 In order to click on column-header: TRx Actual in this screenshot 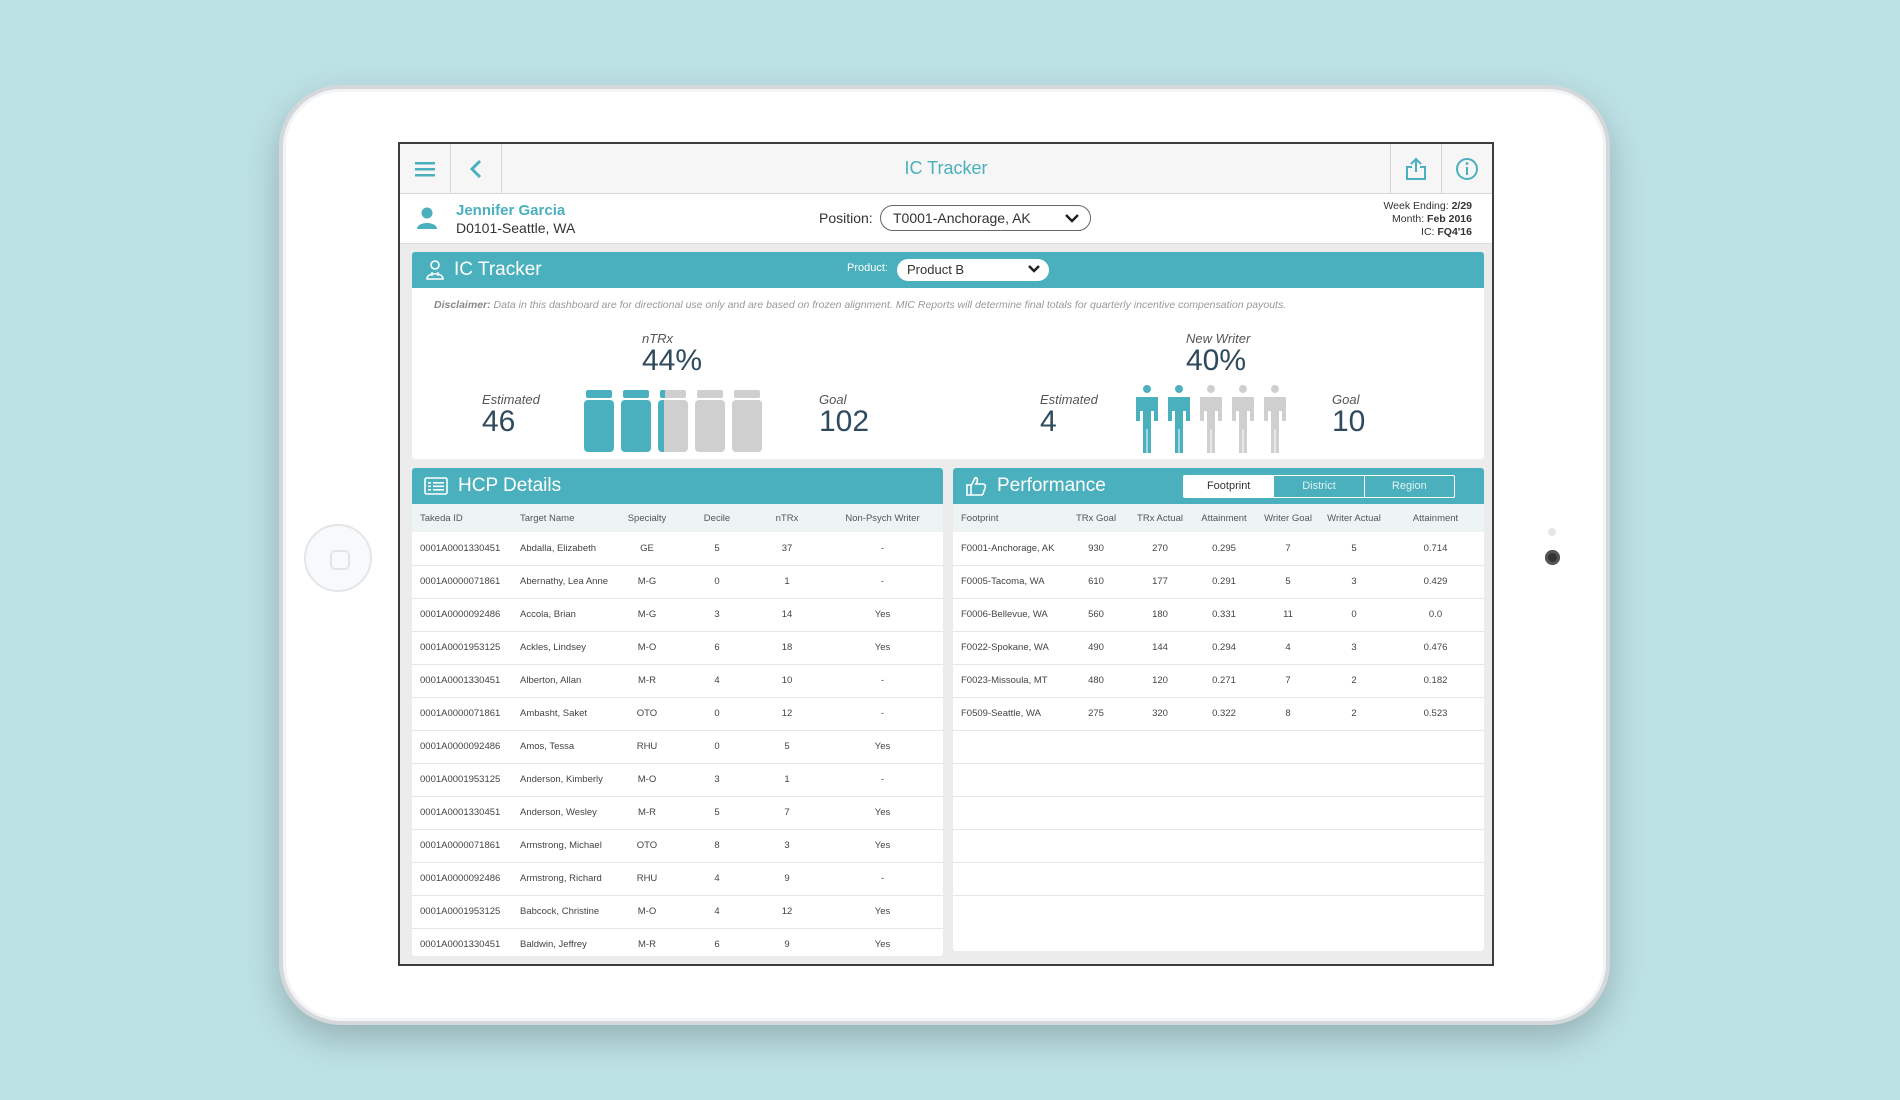, I will do `click(1160, 518)`.